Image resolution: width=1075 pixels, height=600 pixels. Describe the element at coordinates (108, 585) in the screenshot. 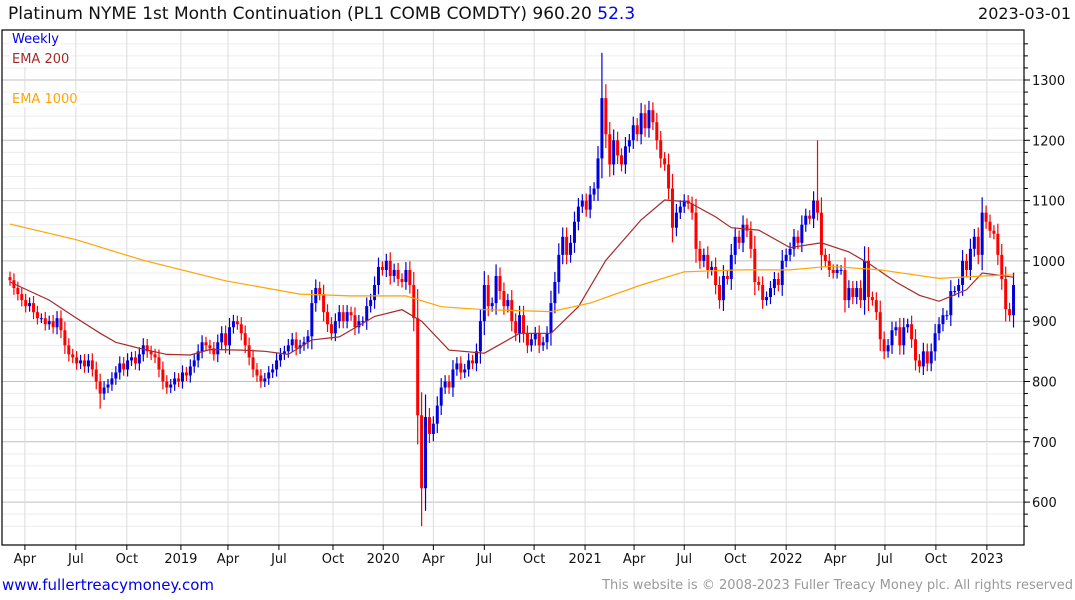

I see `website-link: www.fullertreacymoney.com` at that location.